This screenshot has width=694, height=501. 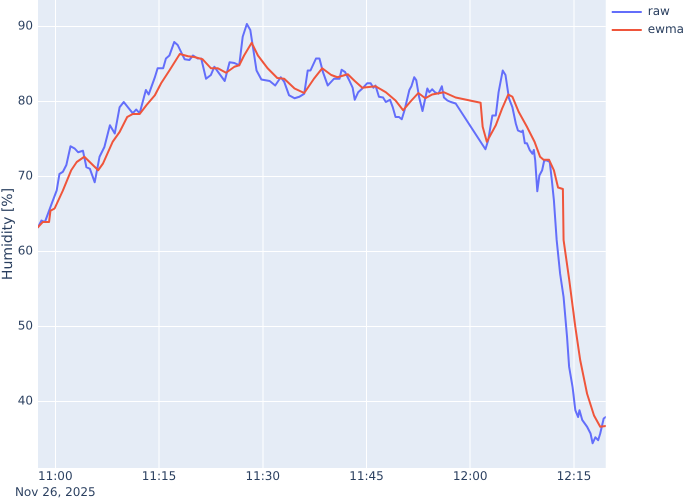 I want to click on x-tick-label: 11:45, so click(x=366, y=476).